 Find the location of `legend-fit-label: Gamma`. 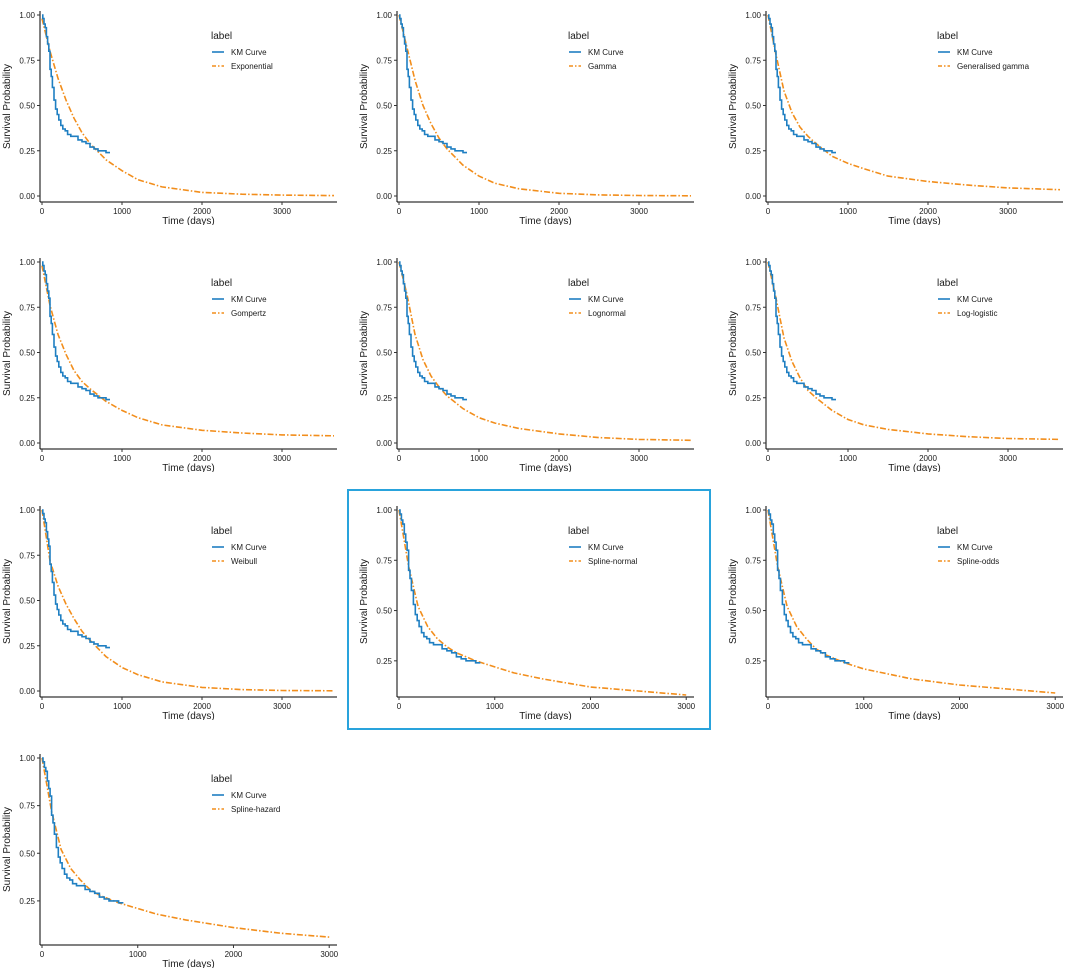

legend-fit-label: Gamma is located at coordinates (602, 66).